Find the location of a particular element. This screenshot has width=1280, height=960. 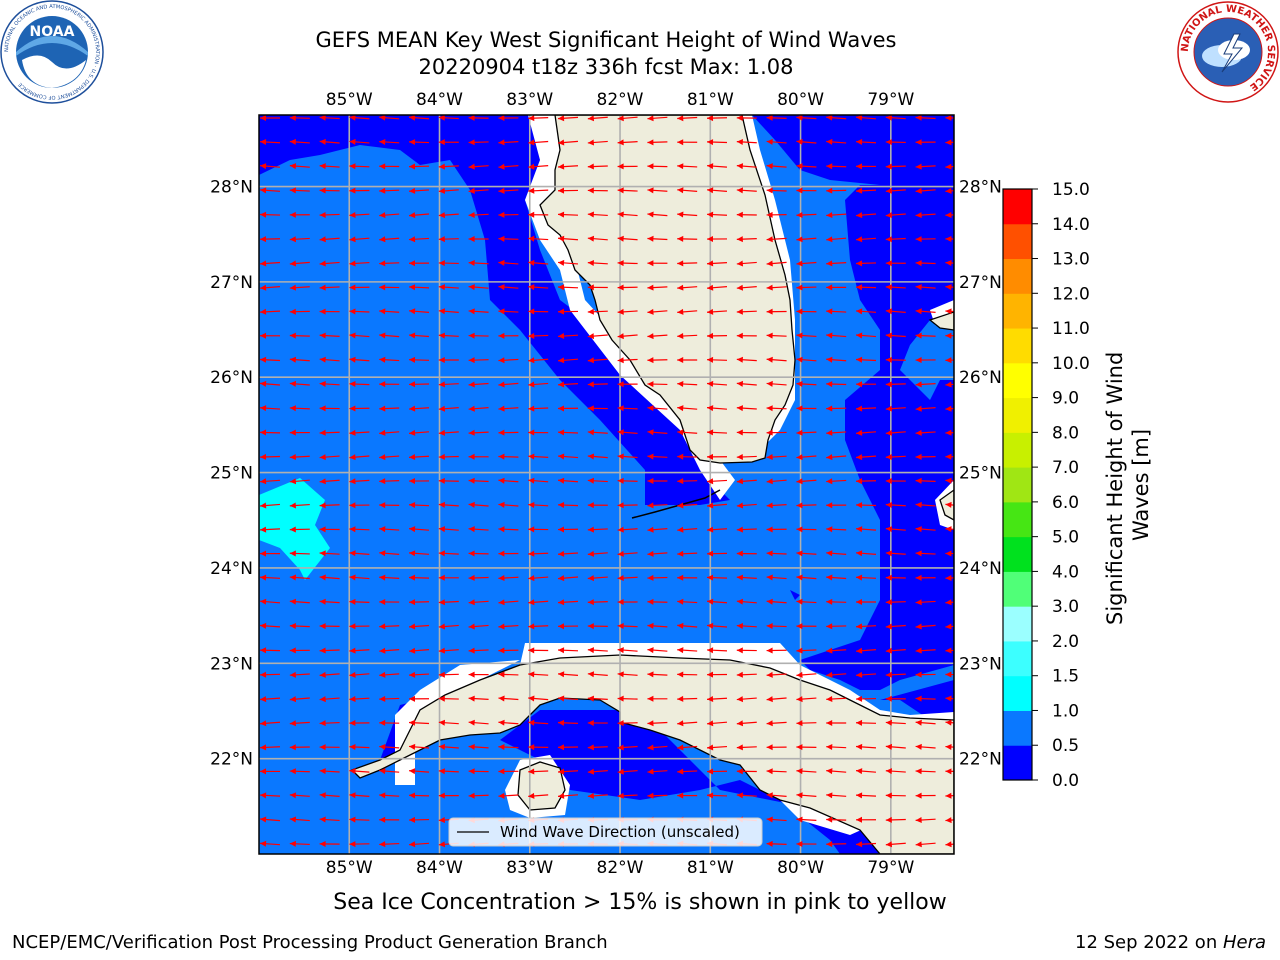

colorbar-tick-label: 2.0 is located at coordinates (1065, 642).